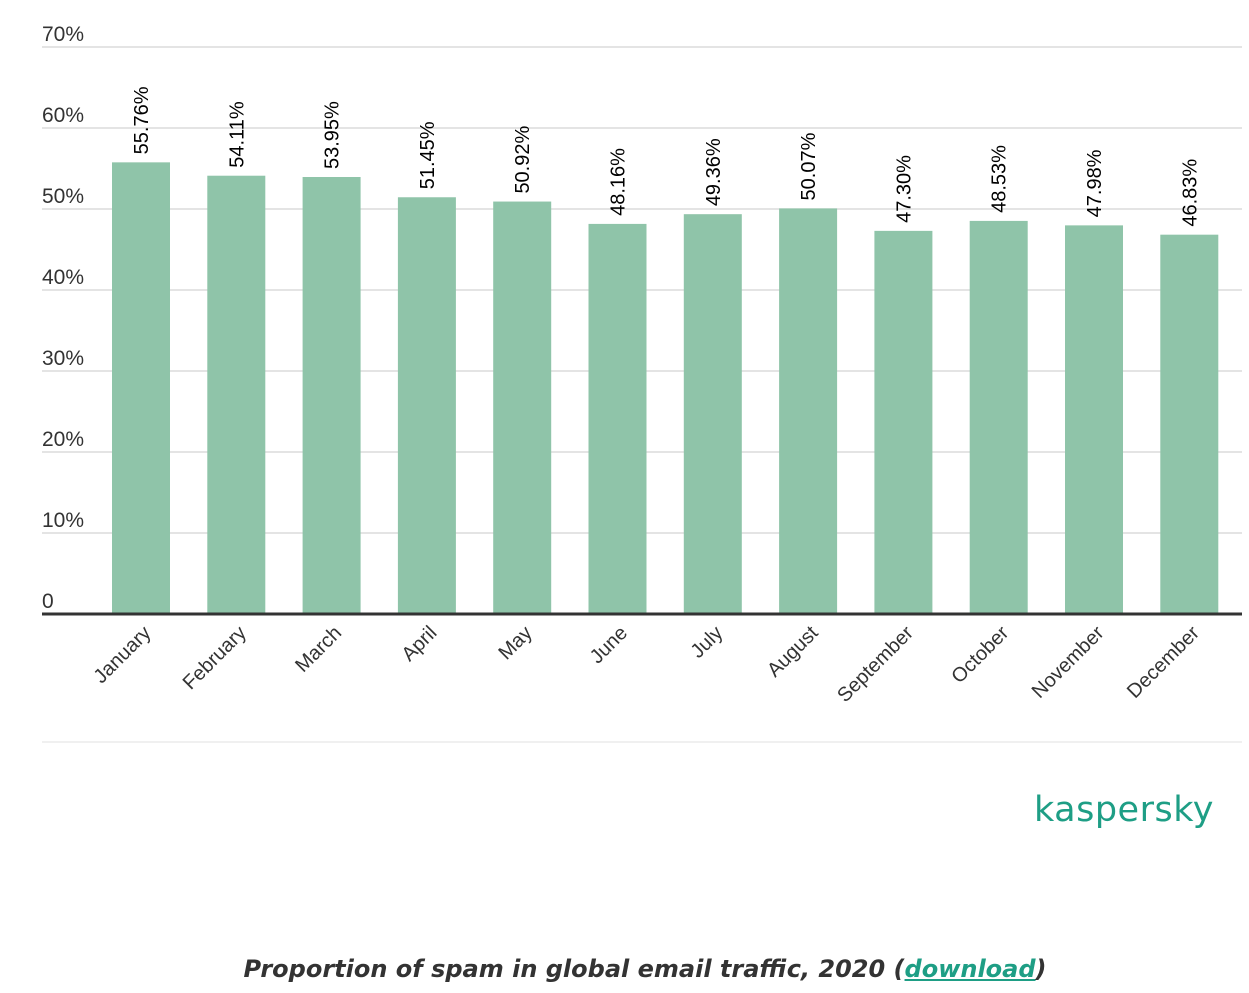 This screenshot has width=1249, height=993. Describe the element at coordinates (523, 159) in the screenshot. I see `data-label: 50.92%` at that location.